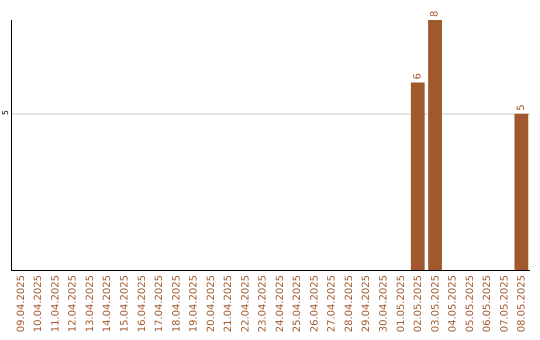 This screenshot has height=340, width=540. I want to click on x-tick-label: 18.04.2025, so click(176, 303).